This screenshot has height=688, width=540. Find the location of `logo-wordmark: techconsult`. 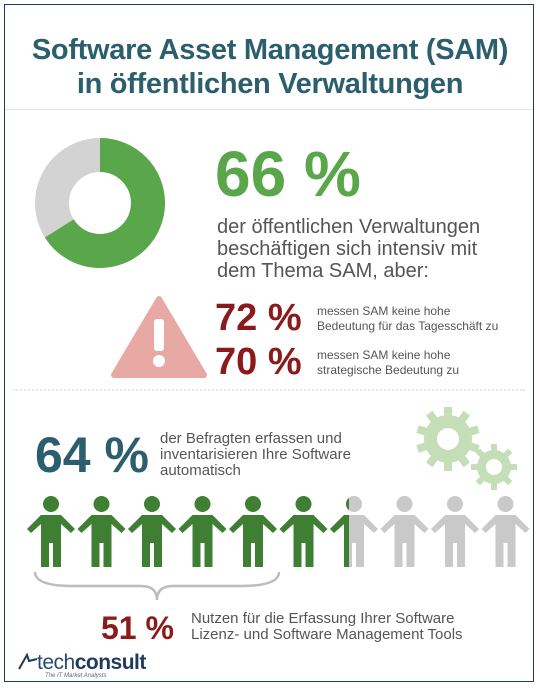

logo-wordmark: techconsult is located at coordinates (91, 663).